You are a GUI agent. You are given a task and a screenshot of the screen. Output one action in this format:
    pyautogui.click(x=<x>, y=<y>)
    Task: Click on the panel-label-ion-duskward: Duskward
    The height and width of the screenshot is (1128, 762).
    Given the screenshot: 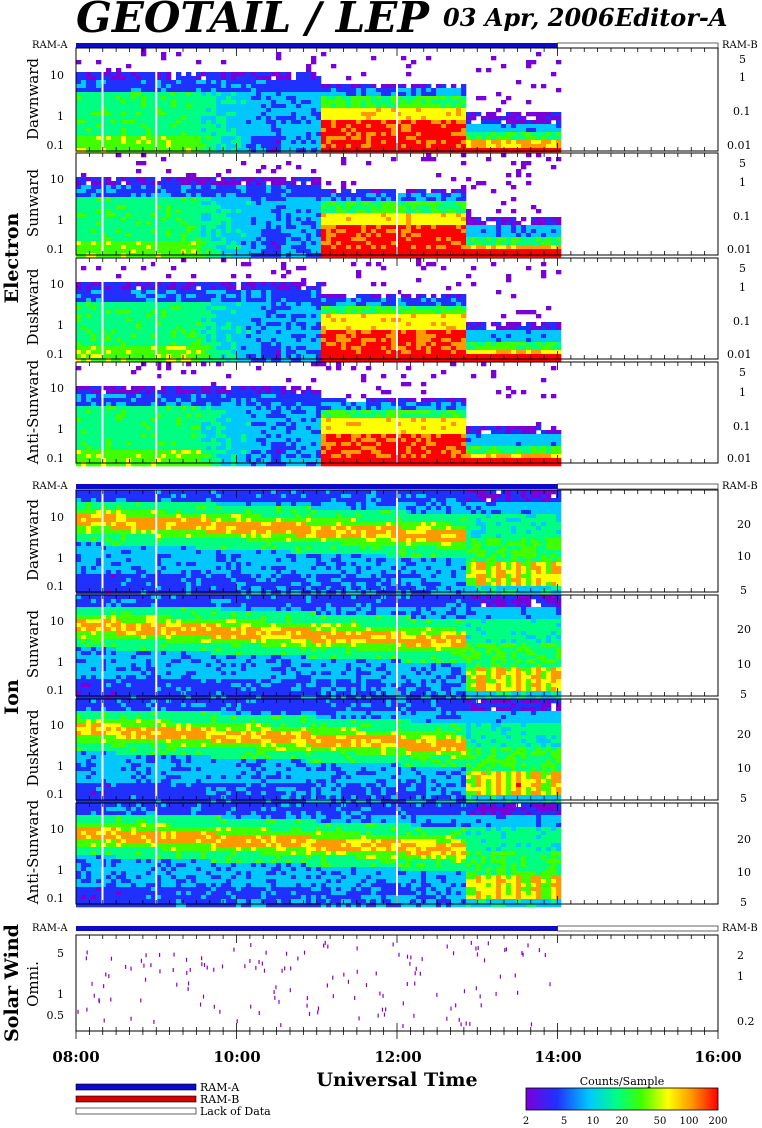 What is the action you would take?
    pyautogui.click(x=33, y=747)
    